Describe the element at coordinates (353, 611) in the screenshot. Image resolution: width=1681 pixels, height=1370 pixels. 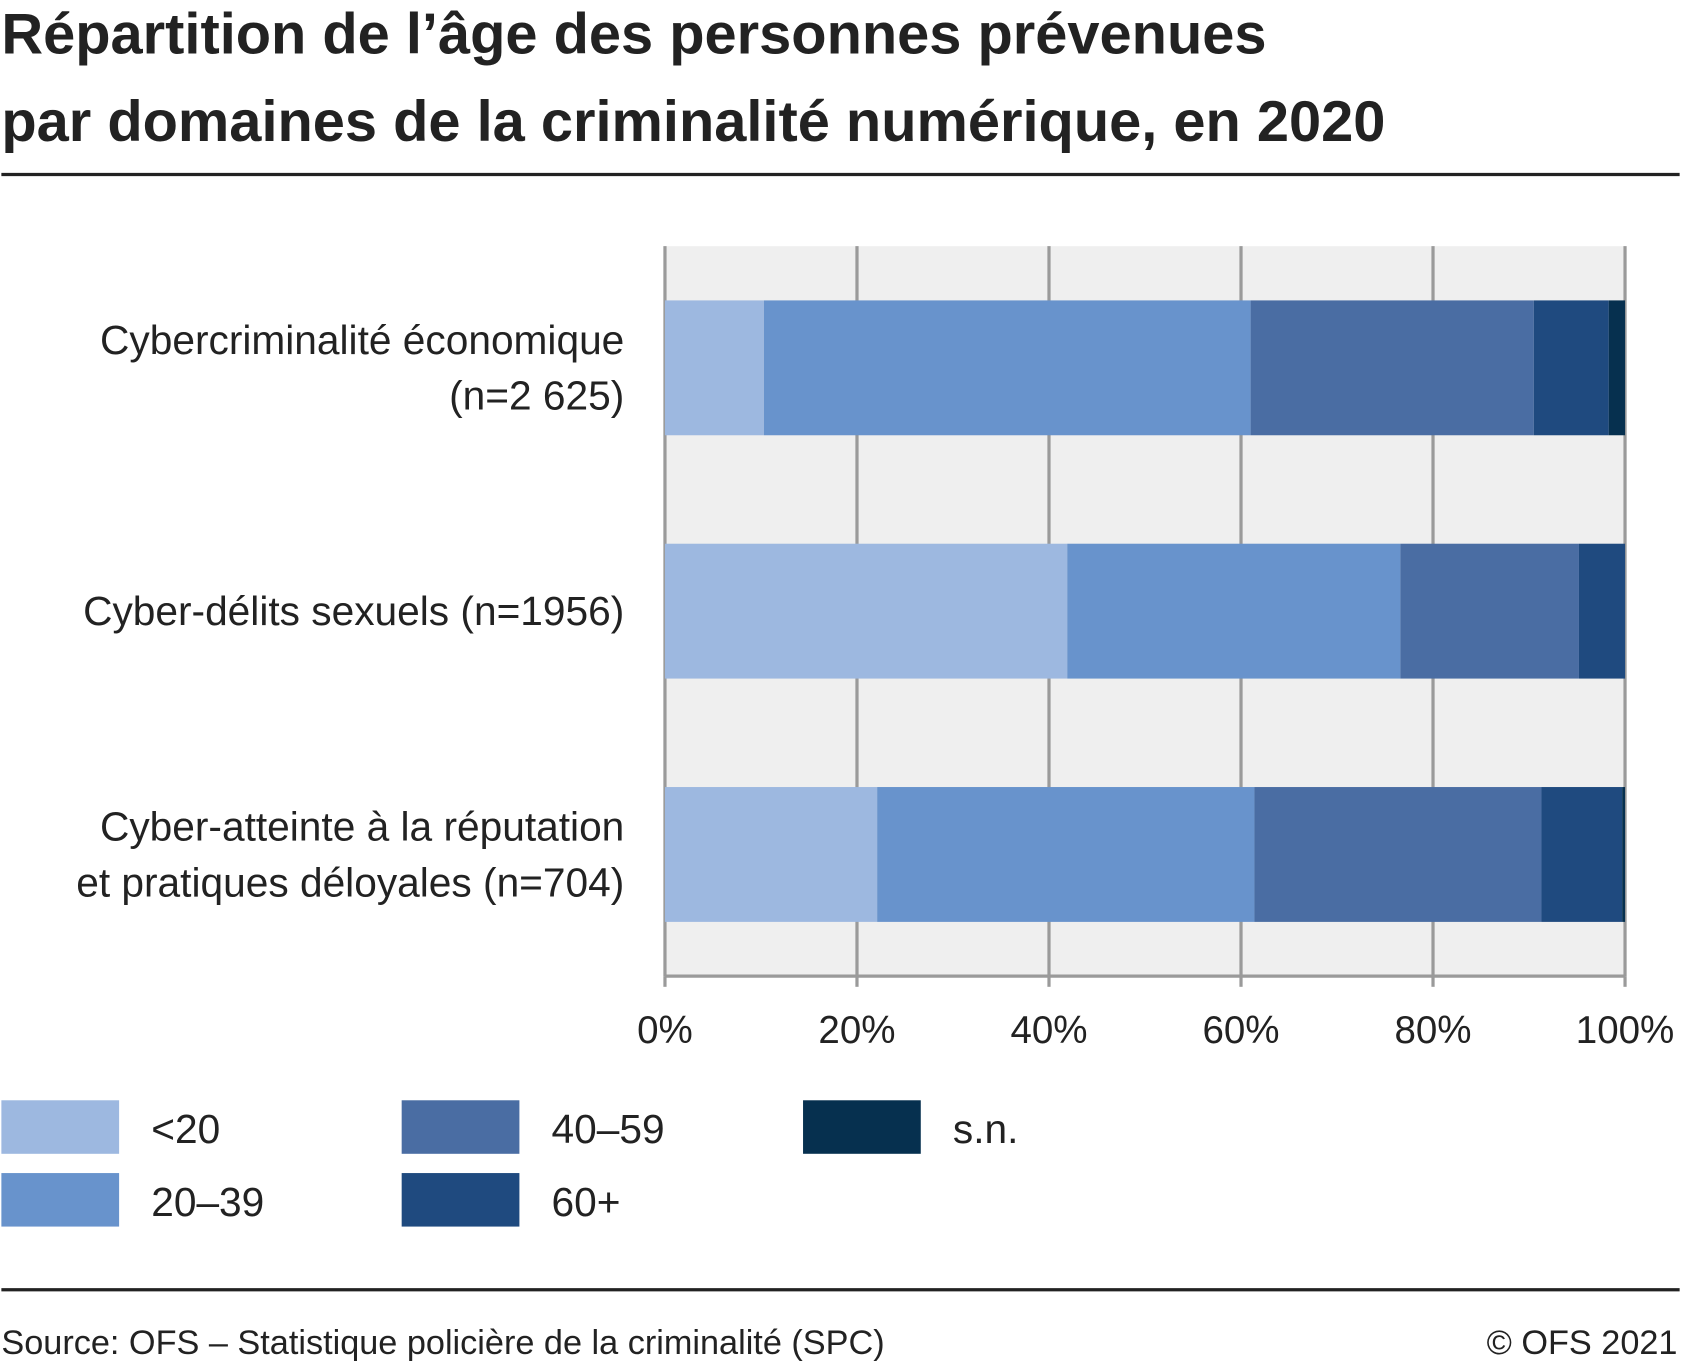
I see `y-tick-label: Cyber-délits sexuels (n=1956)` at that location.